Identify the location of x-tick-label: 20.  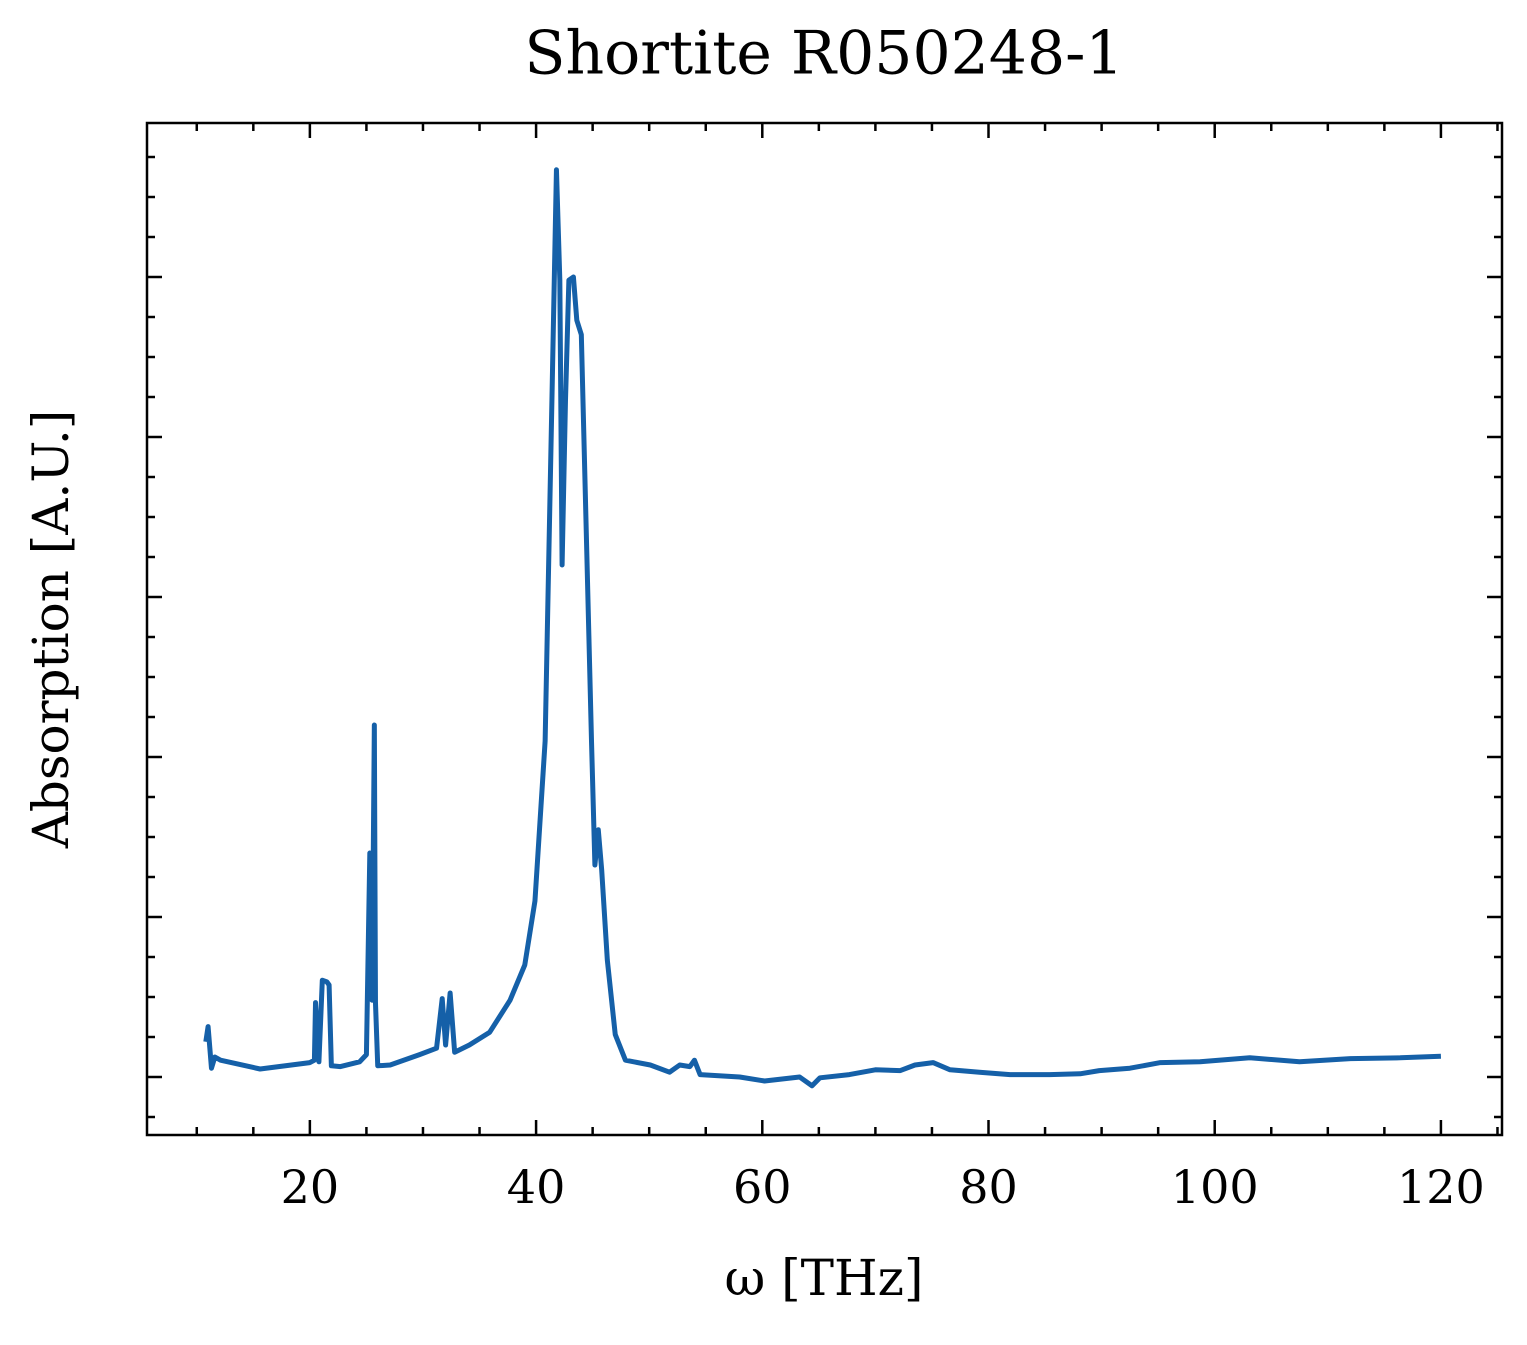
(310, 1187).